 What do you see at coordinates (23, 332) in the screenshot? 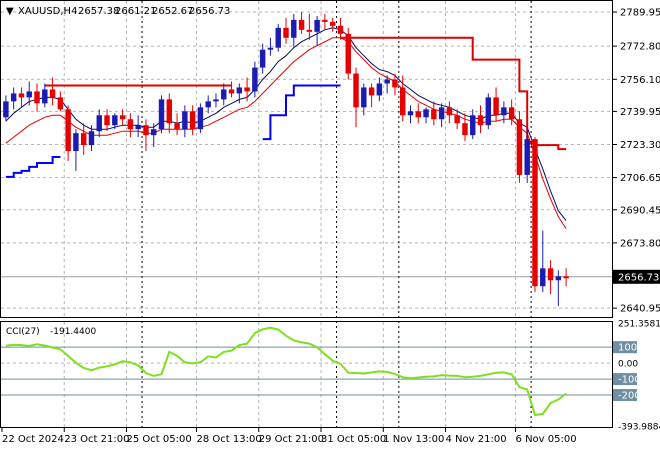
I see `cci-label: CCI(27)` at bounding box center [23, 332].